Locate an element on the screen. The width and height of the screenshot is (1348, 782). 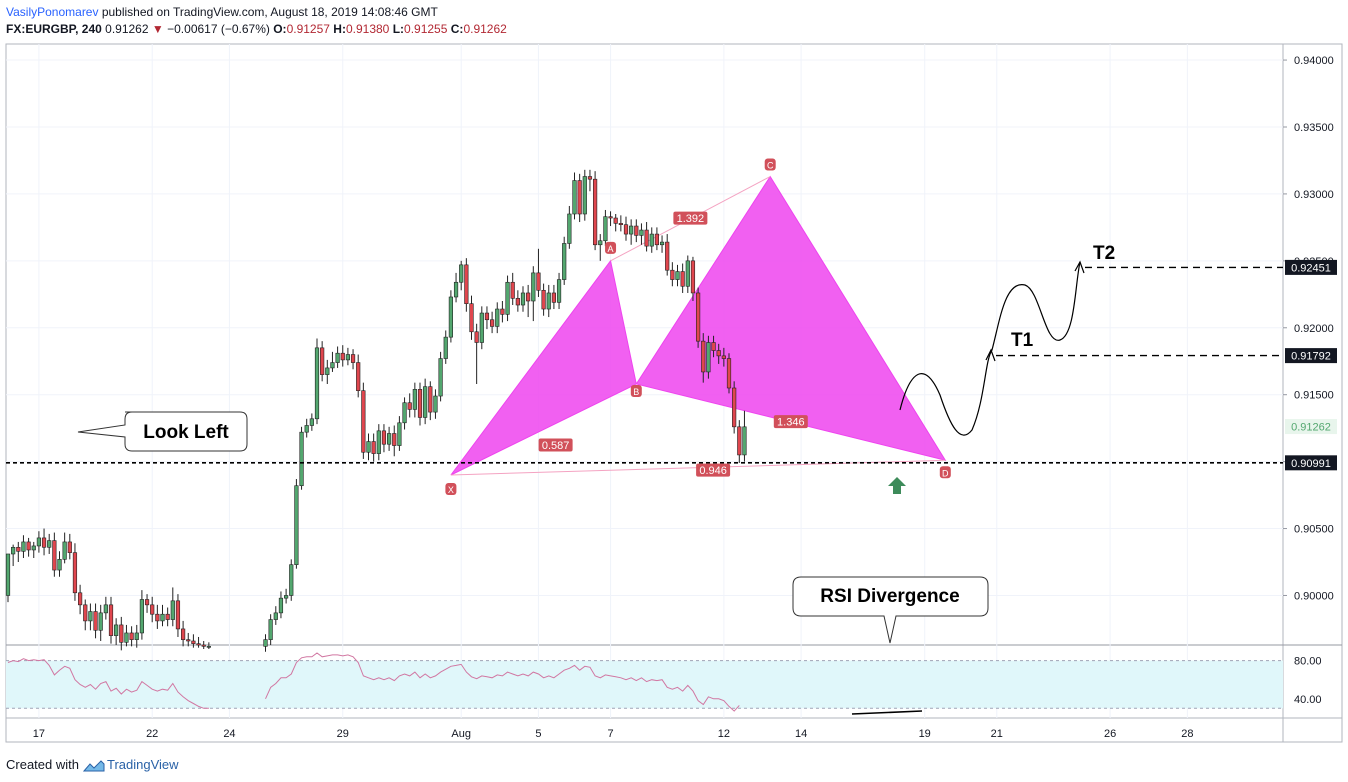
author-link: VasilyPonomarev is located at coordinates (52, 12).